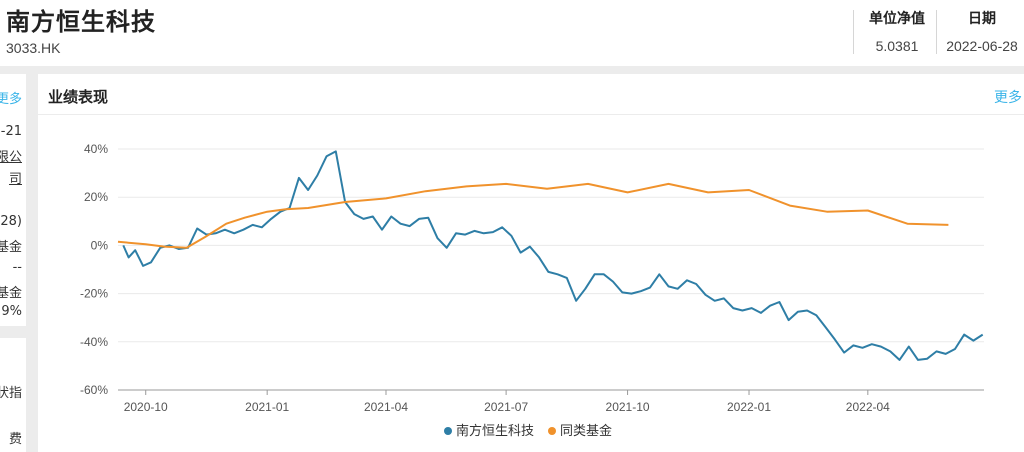 The width and height of the screenshot is (1024, 452). I want to click on x-tick-label: 2021-07, so click(506, 407).